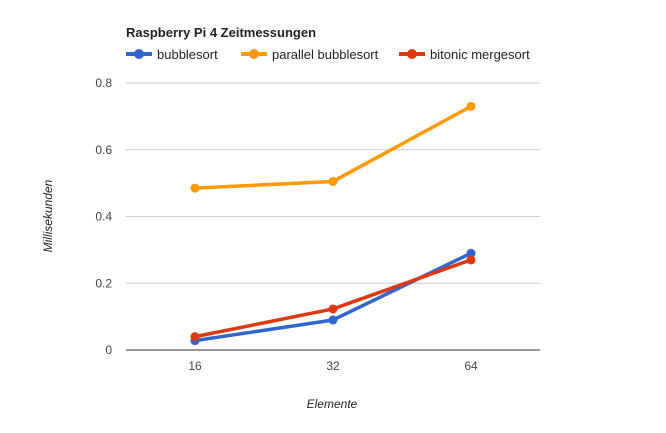 Image resolution: width=666 pixels, height=433 pixels. I want to click on legend-label-parallel-bubblesort: parallel bubblesort, so click(325, 54).